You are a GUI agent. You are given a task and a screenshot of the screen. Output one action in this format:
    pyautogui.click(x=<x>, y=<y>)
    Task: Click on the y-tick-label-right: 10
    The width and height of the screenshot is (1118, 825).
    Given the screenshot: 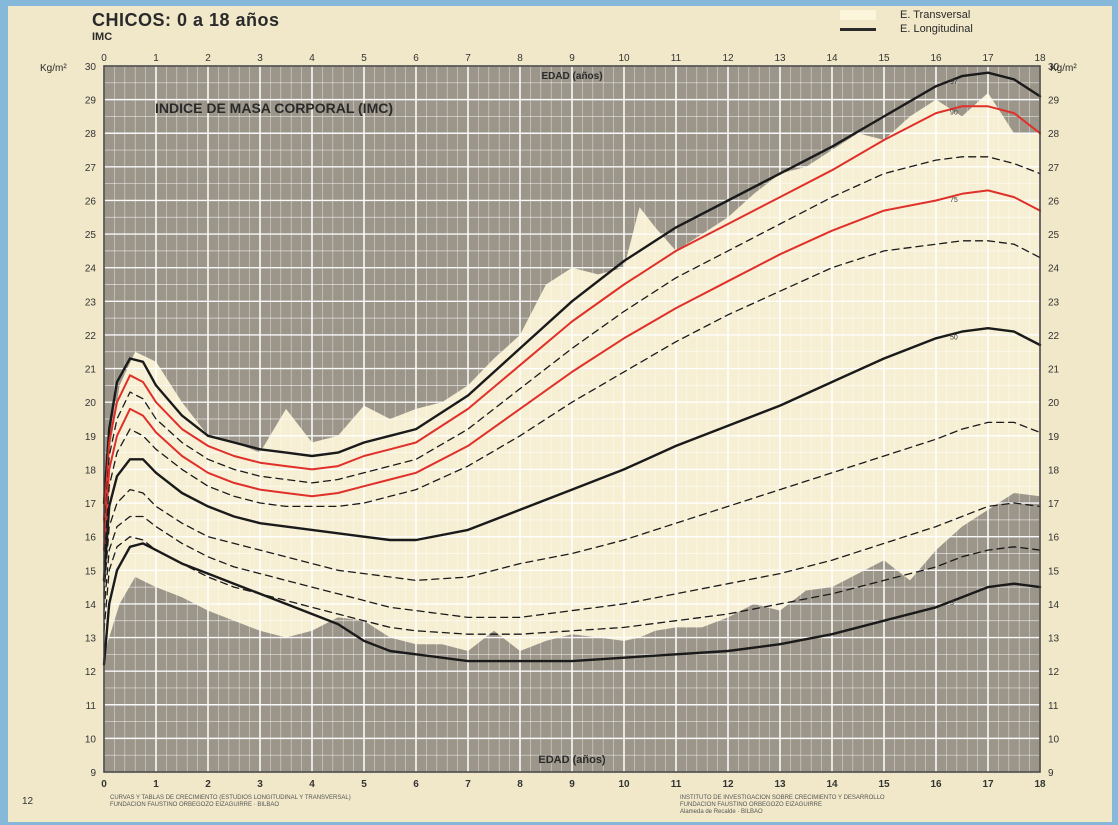 What is the action you would take?
    pyautogui.click(x=1054, y=739)
    